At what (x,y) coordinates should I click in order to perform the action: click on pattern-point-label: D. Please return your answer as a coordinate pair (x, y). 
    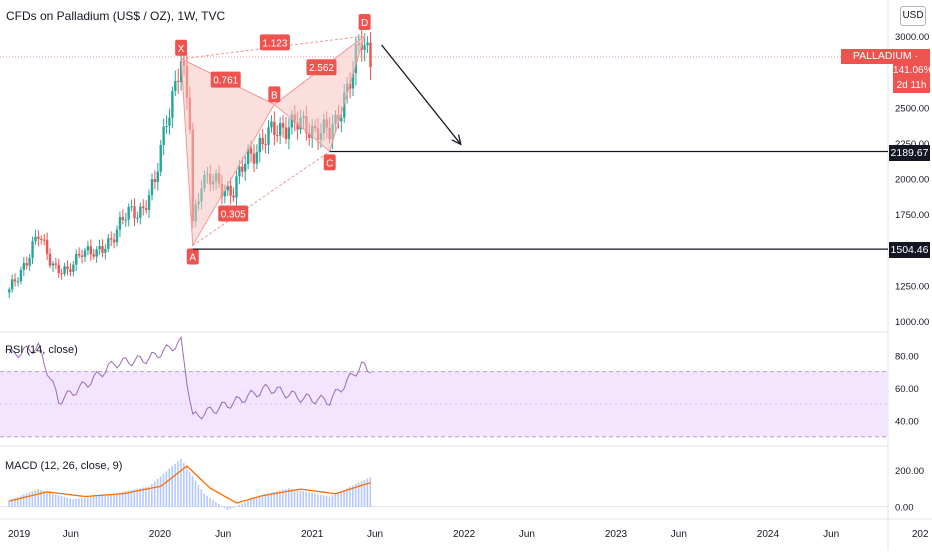
    Looking at the image, I should click on (364, 23).